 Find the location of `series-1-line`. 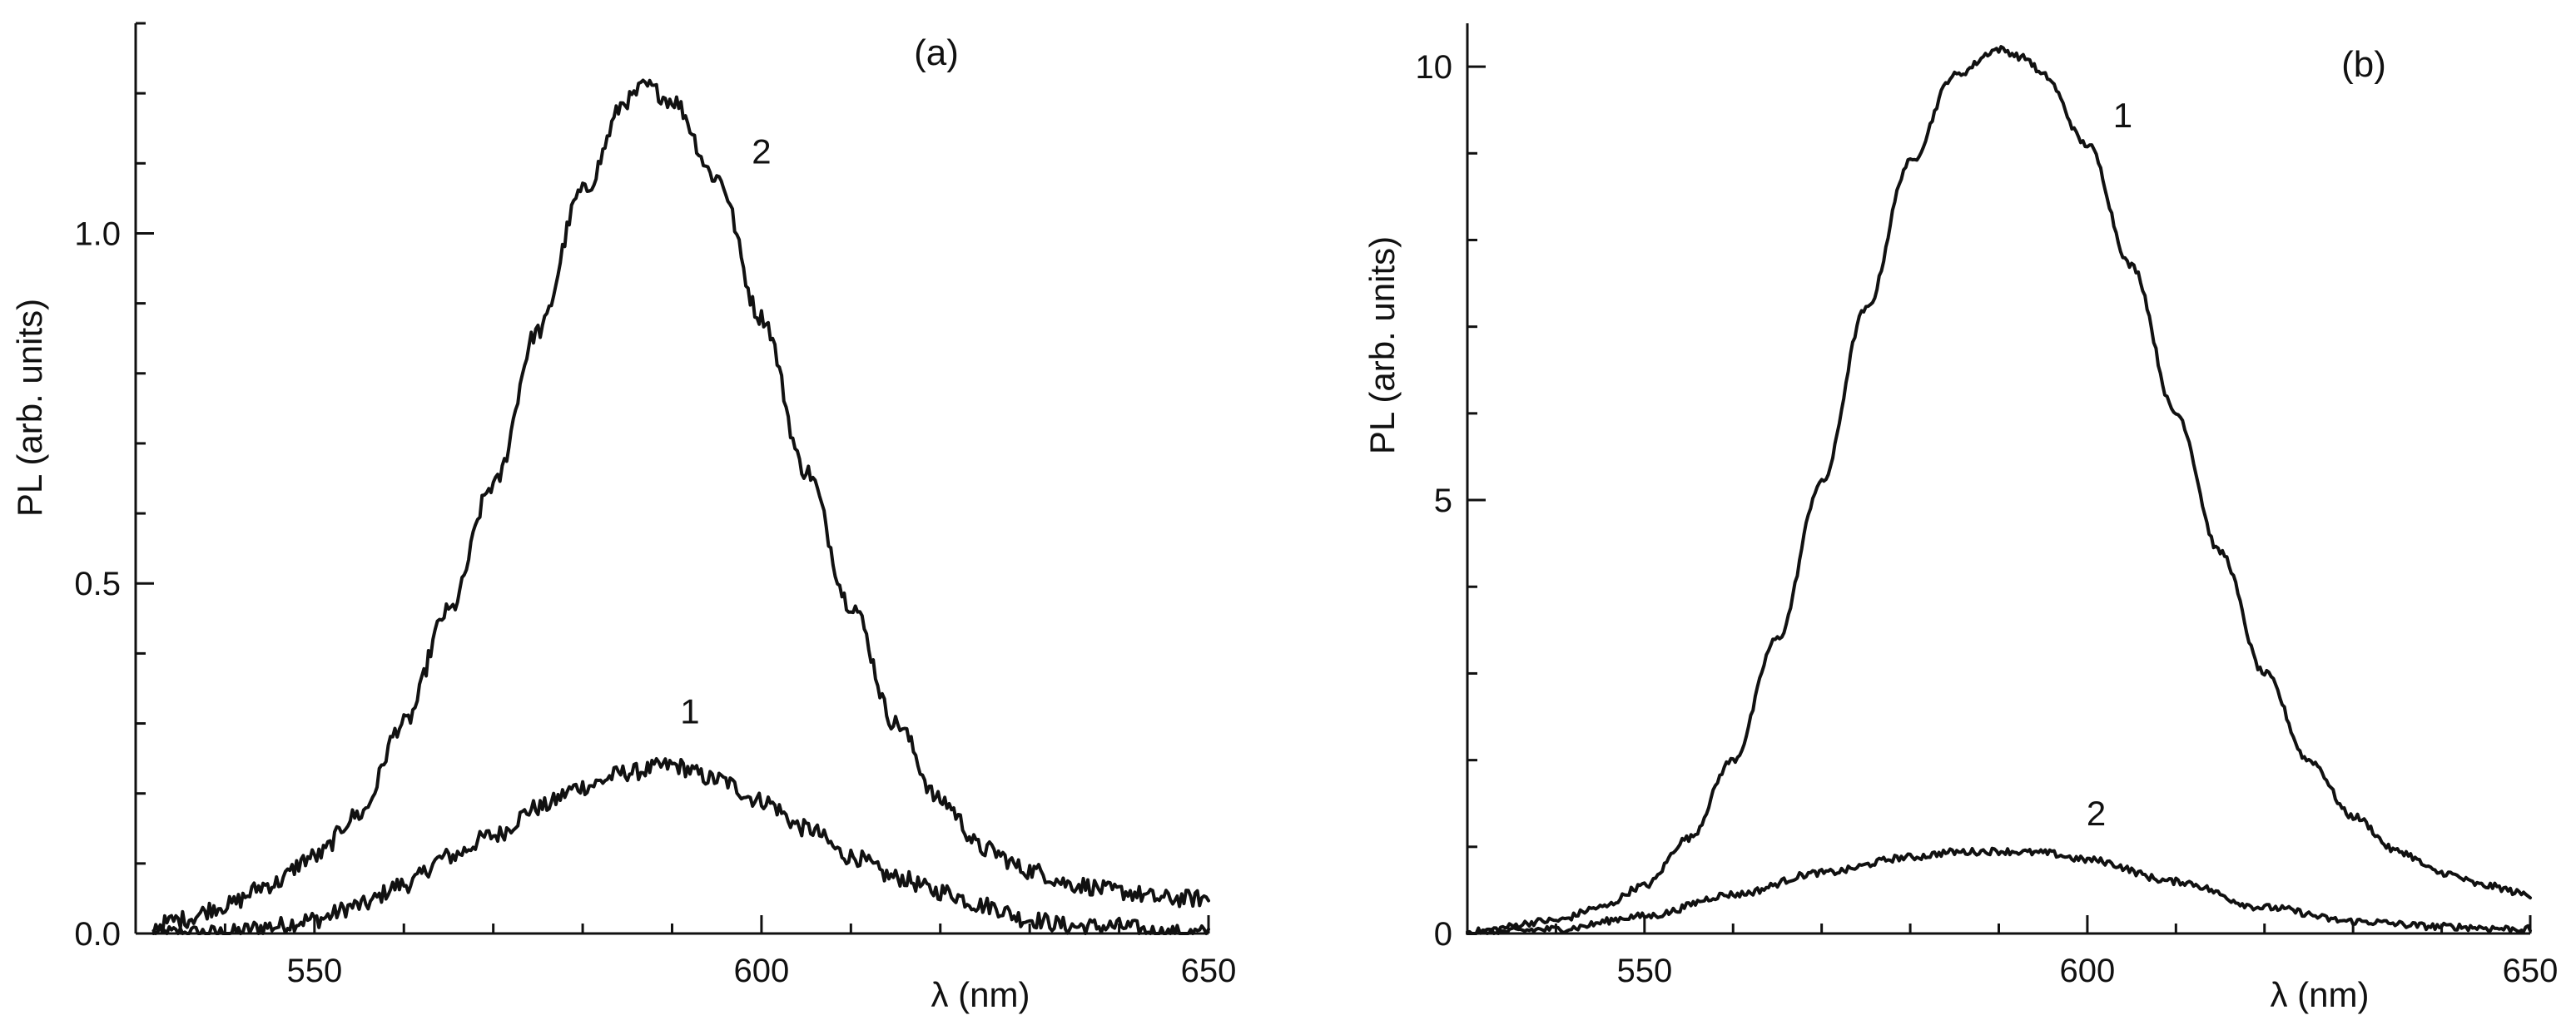

series-1-line is located at coordinates (680, 846).